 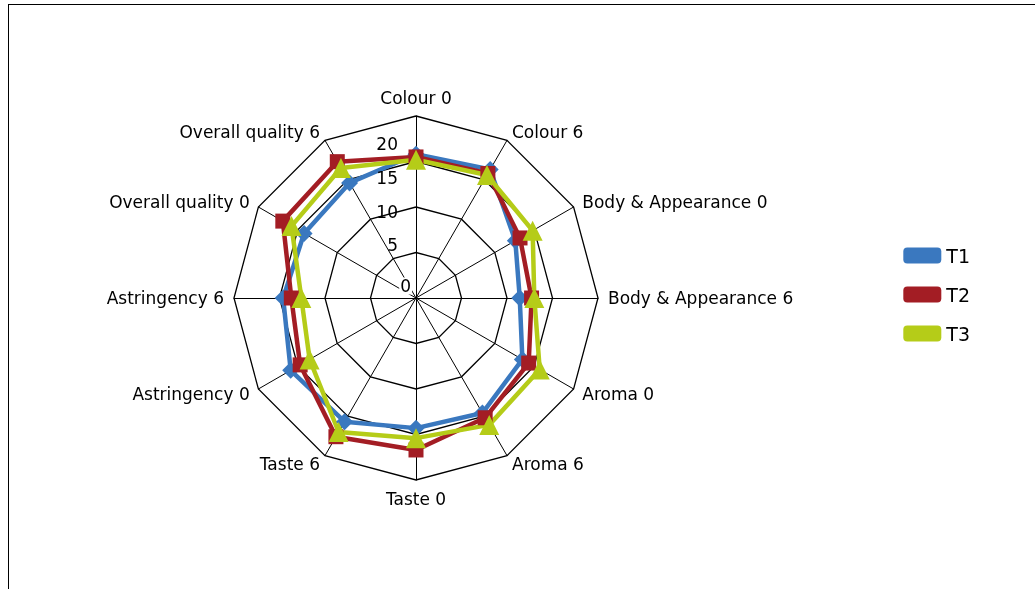 I want to click on y-tick-label: 0, so click(x=405, y=286).